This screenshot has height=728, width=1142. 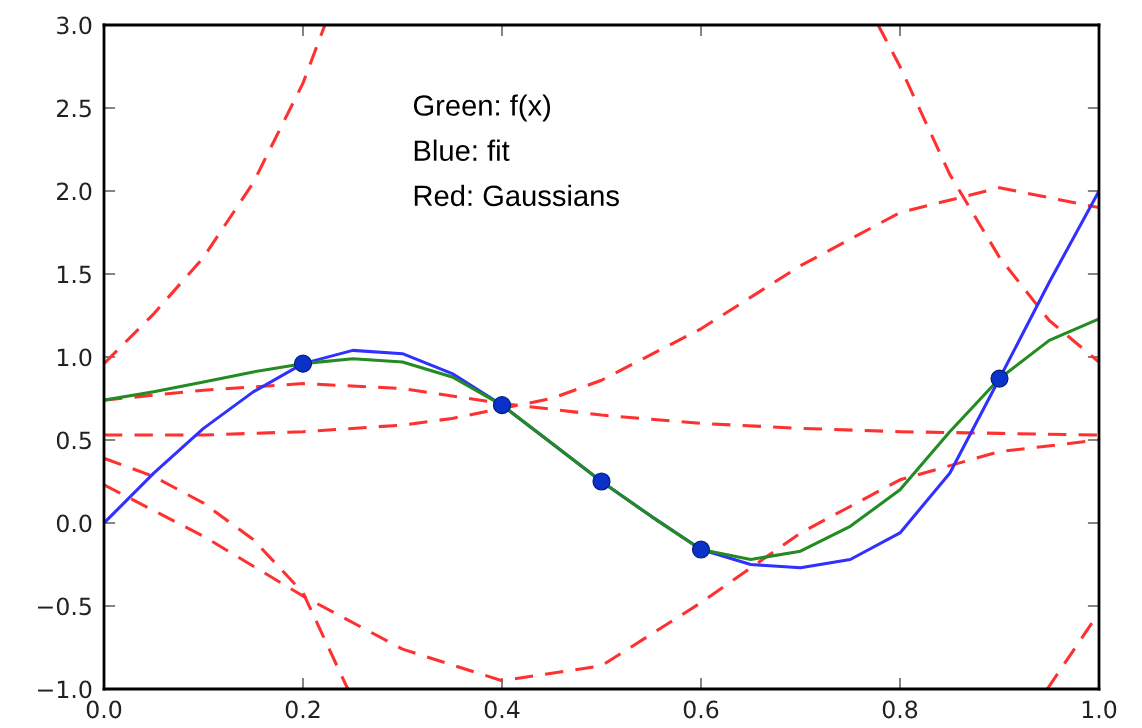 I want to click on y-tick-label: 0.0, so click(x=74, y=523).